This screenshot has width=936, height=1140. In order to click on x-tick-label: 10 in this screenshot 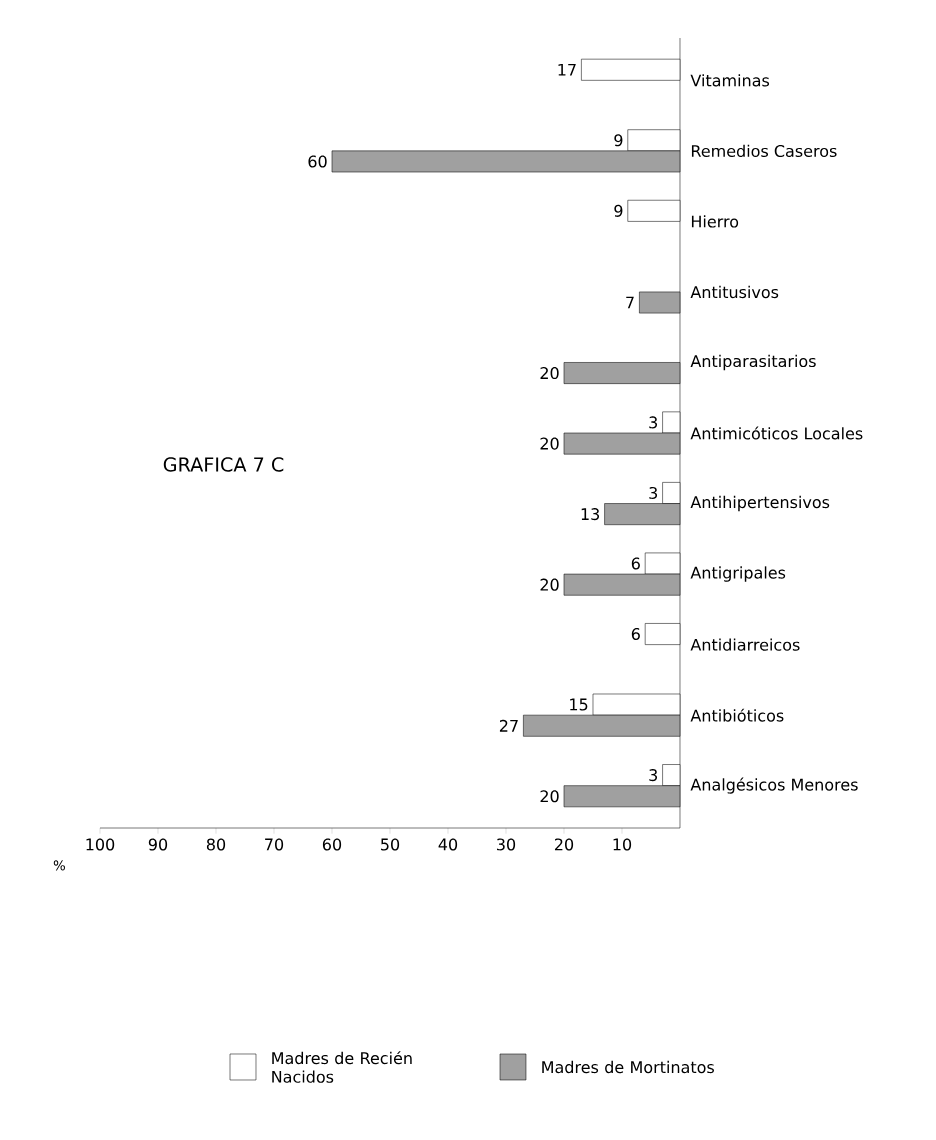, I will do `click(622, 844)`.